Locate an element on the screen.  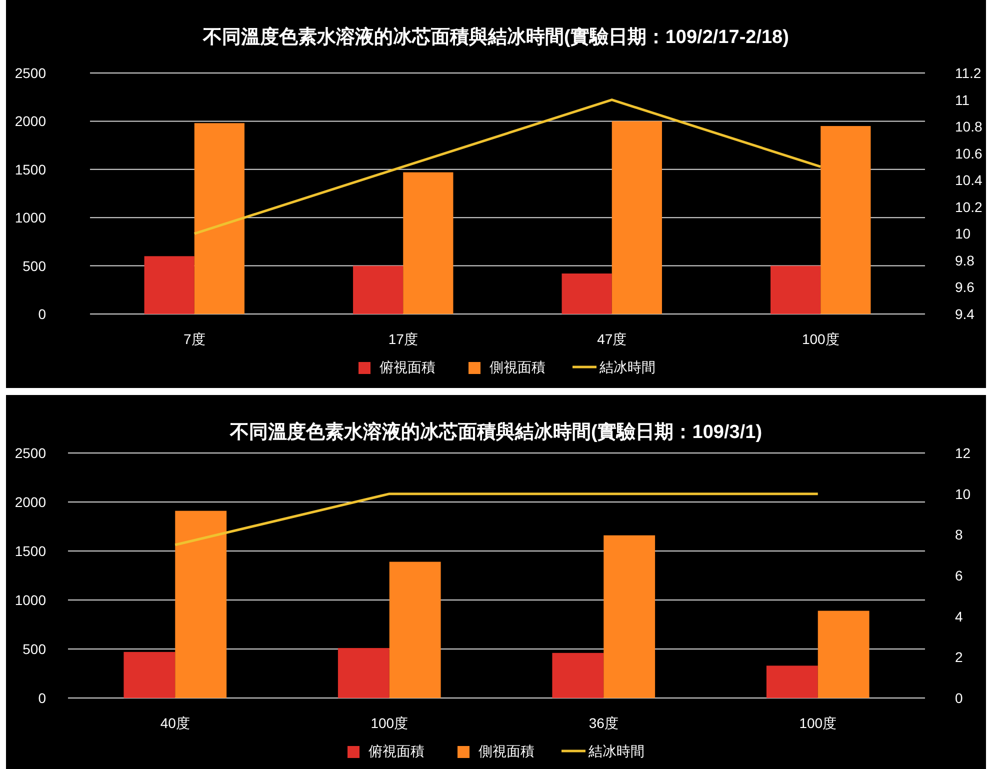
x-tick-label: 36度 is located at coordinates (603, 723).